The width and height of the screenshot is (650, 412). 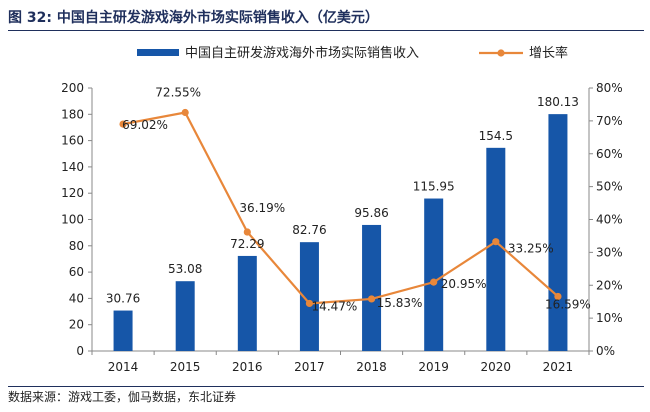 What do you see at coordinates (145, 125) in the screenshot?
I see `line-value-label: 69.02%` at bounding box center [145, 125].